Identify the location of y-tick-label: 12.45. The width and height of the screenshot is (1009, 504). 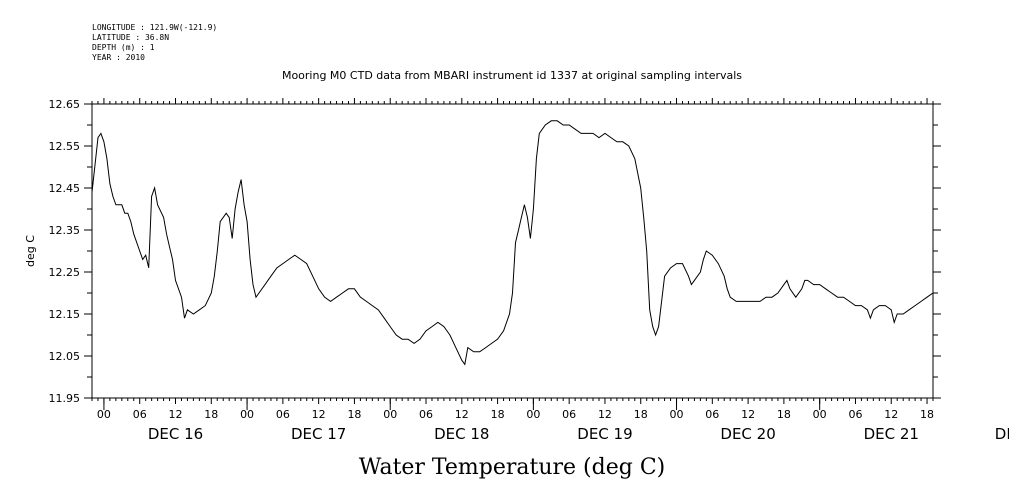
(65, 188).